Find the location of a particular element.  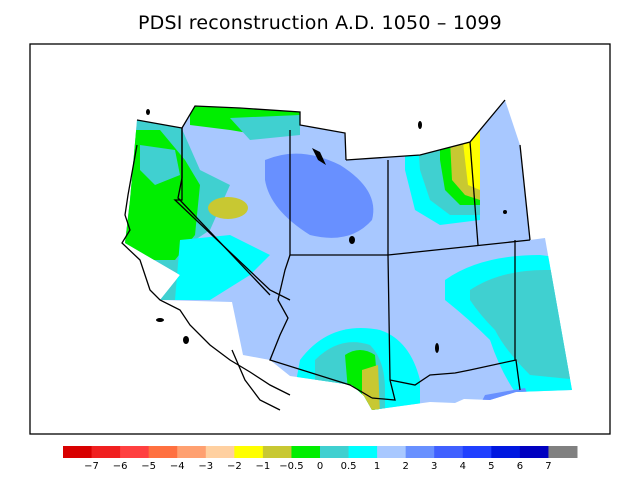

colorbar-label: 6 is located at coordinates (520, 466).